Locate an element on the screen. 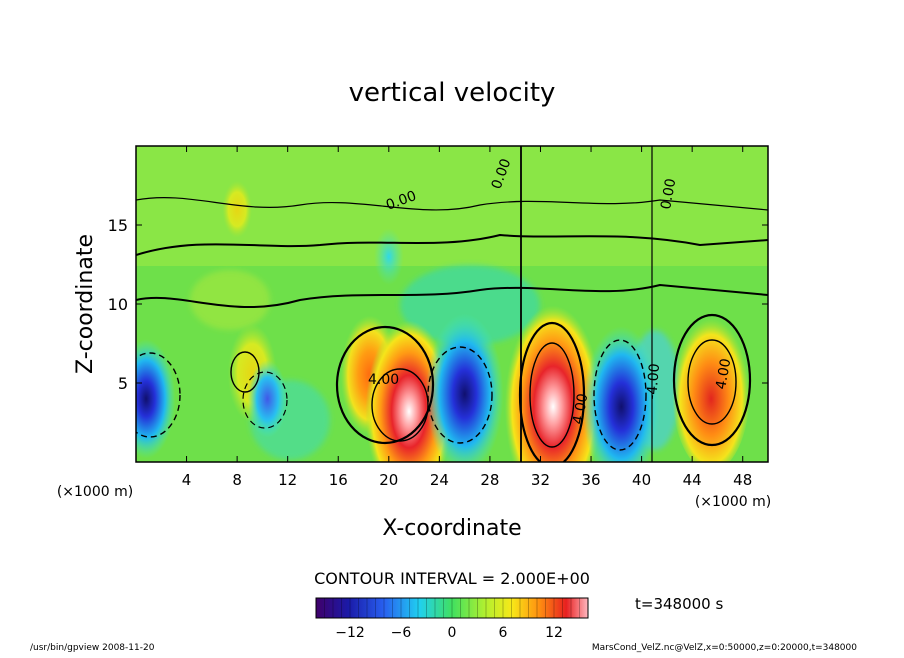 The width and height of the screenshot is (904, 658). colorbar-tick-label: −12 is located at coordinates (350, 633).